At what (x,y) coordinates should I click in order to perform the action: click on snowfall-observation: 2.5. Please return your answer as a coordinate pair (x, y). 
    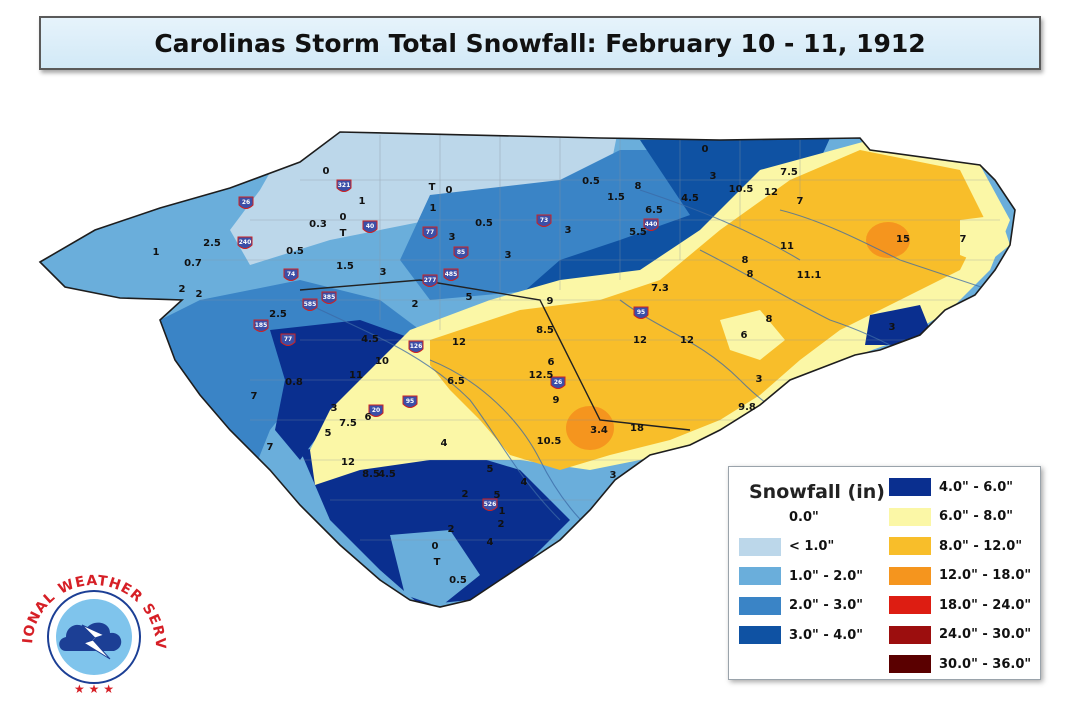
    Looking at the image, I should click on (212, 243).